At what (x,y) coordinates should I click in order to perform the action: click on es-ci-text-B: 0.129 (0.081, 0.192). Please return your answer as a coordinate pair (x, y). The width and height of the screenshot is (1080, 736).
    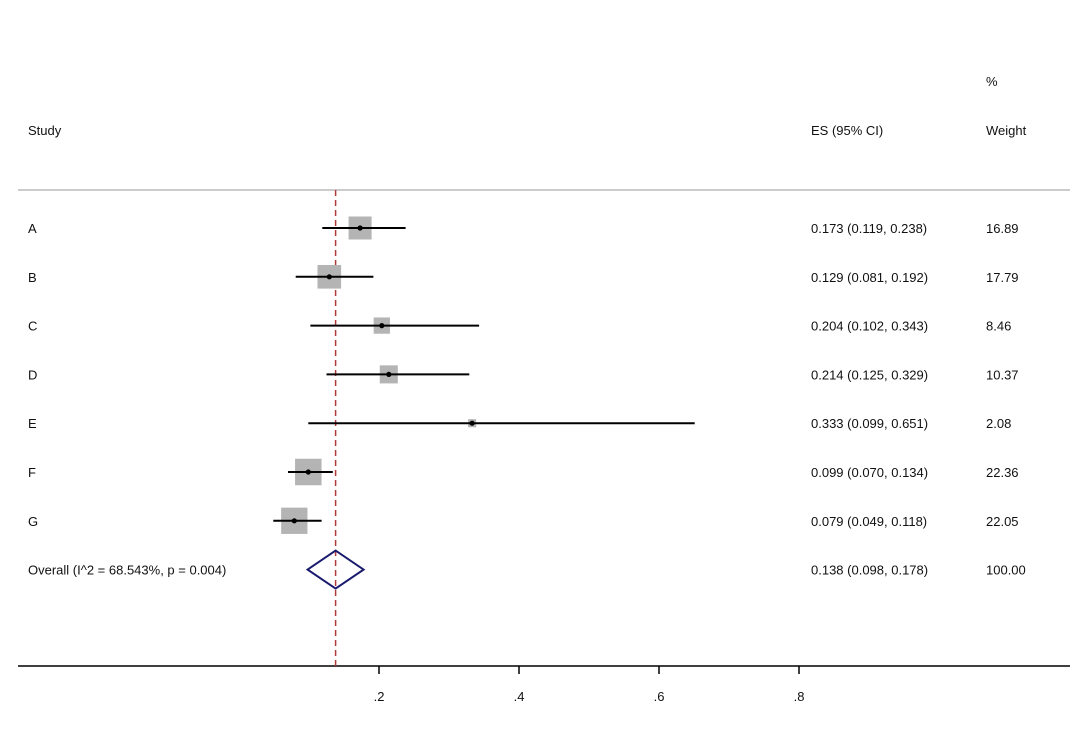
    Looking at the image, I should click on (869, 277).